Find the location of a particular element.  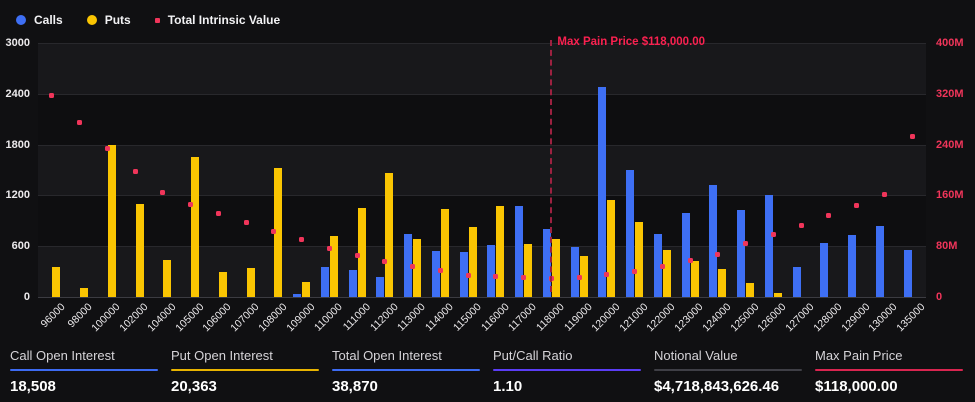

plot-band is located at coordinates (482, 221).